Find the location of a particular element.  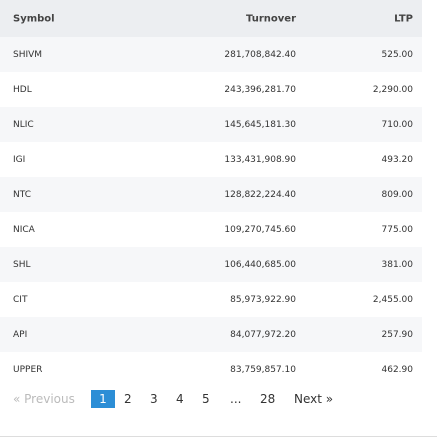

next-button: Next » is located at coordinates (314, 399).